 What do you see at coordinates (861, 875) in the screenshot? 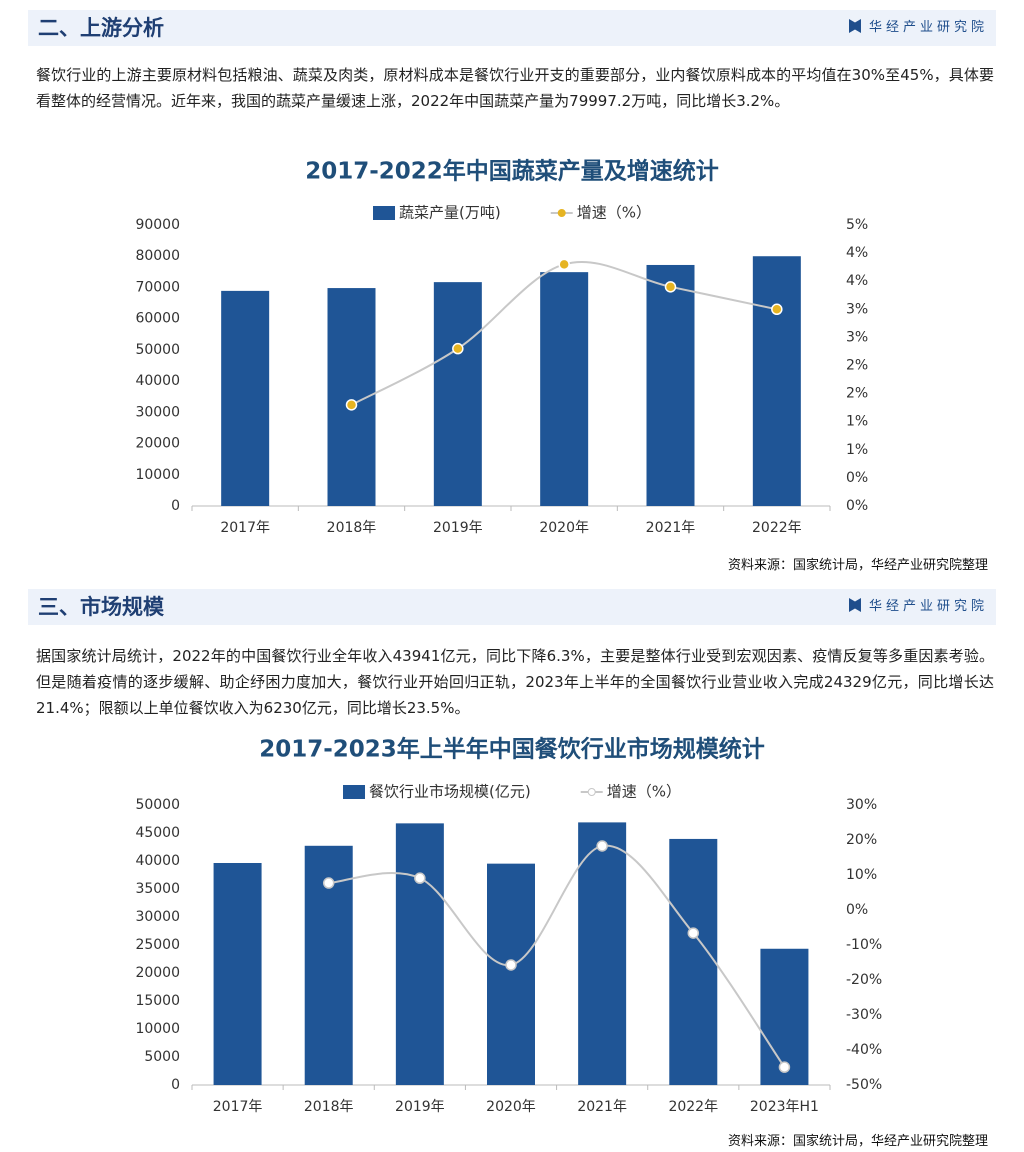
I see `y2-tick-label: 10%` at bounding box center [861, 875].